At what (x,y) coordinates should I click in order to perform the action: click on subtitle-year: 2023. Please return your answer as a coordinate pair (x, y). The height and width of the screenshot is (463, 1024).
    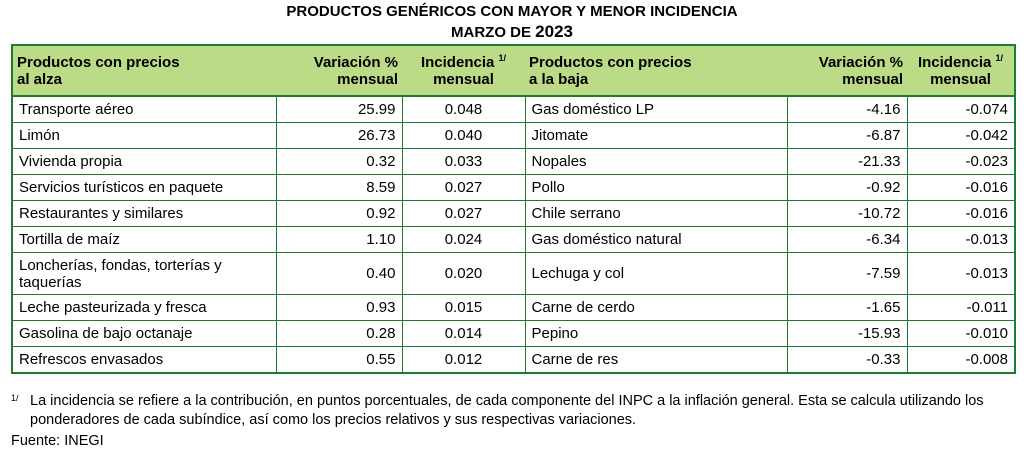
    Looking at the image, I should click on (554, 31).